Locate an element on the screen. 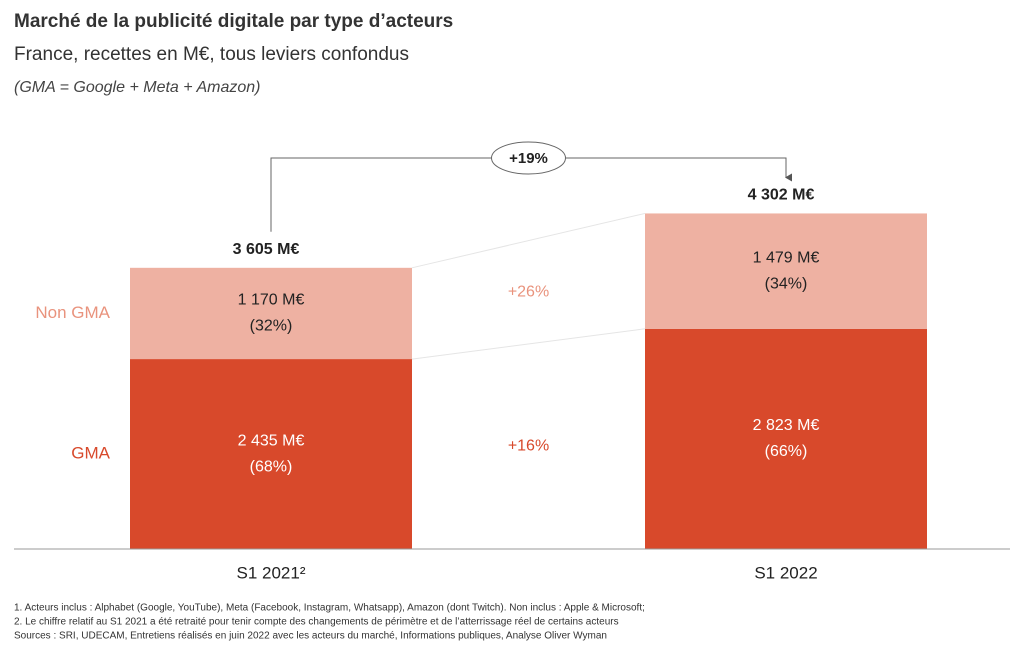 The height and width of the screenshot is (658, 1024). chart-note: (GMA = Google + Meta + Amazon) is located at coordinates (137, 87).